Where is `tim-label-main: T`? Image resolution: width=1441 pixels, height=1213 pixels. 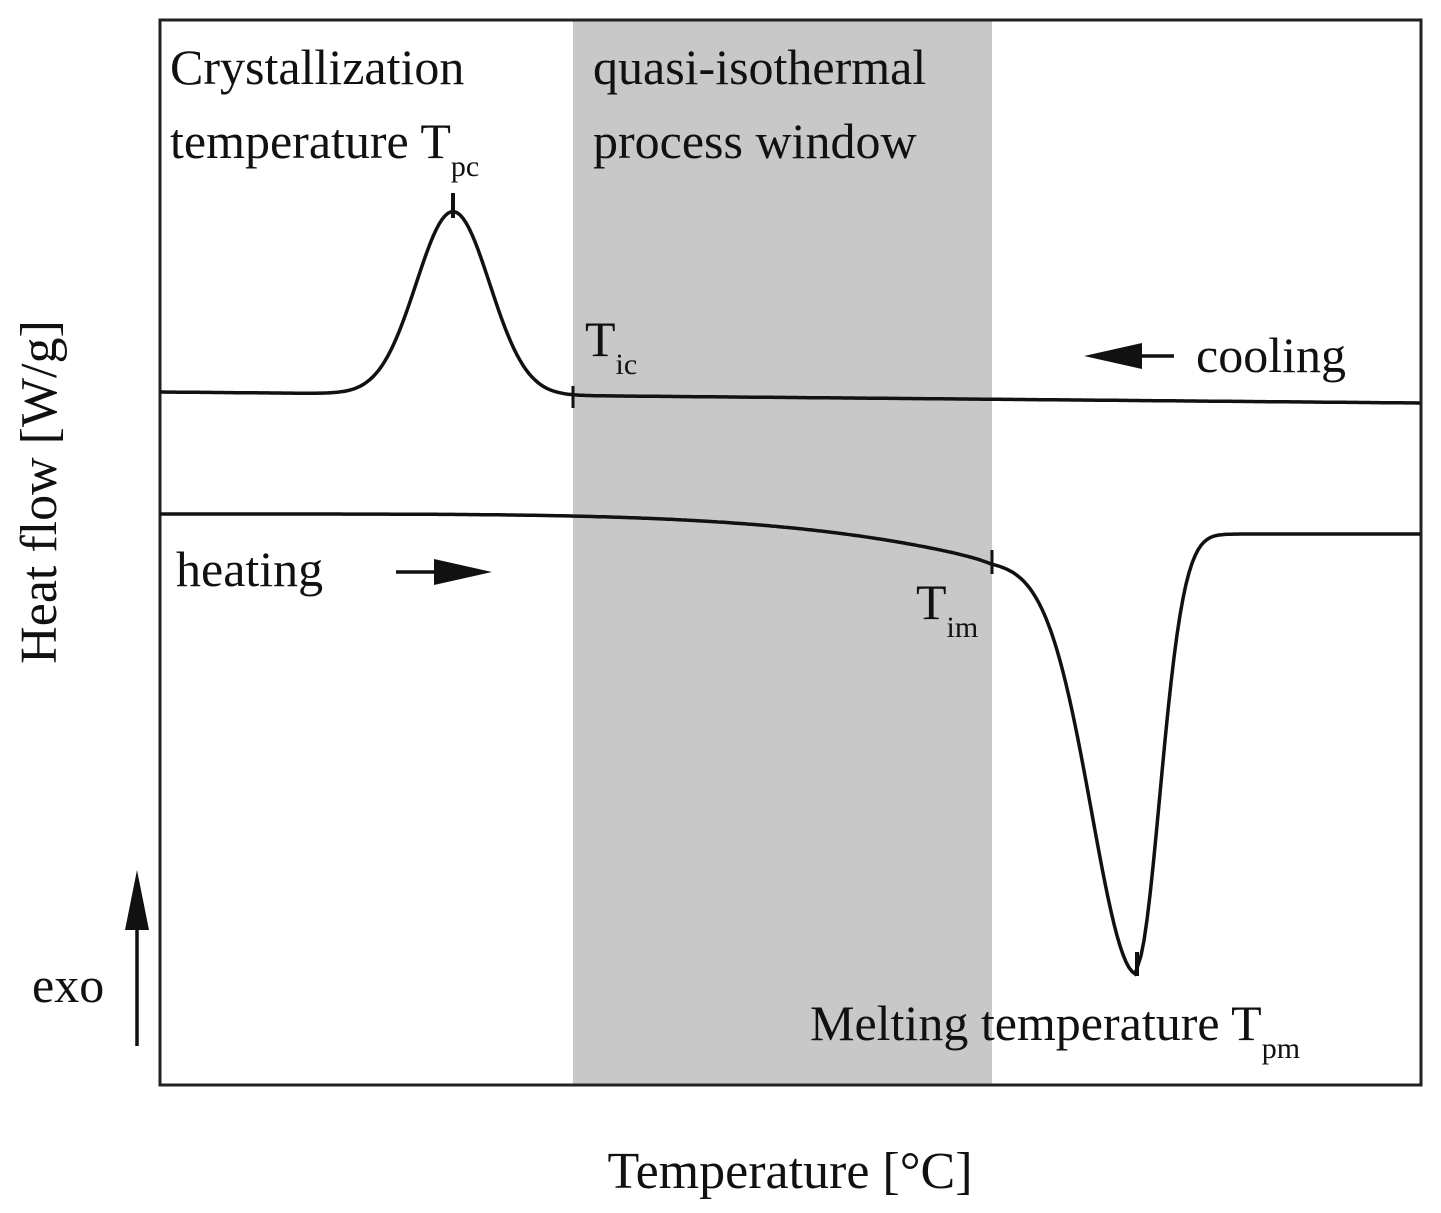 tim-label-main: T is located at coordinates (931, 602).